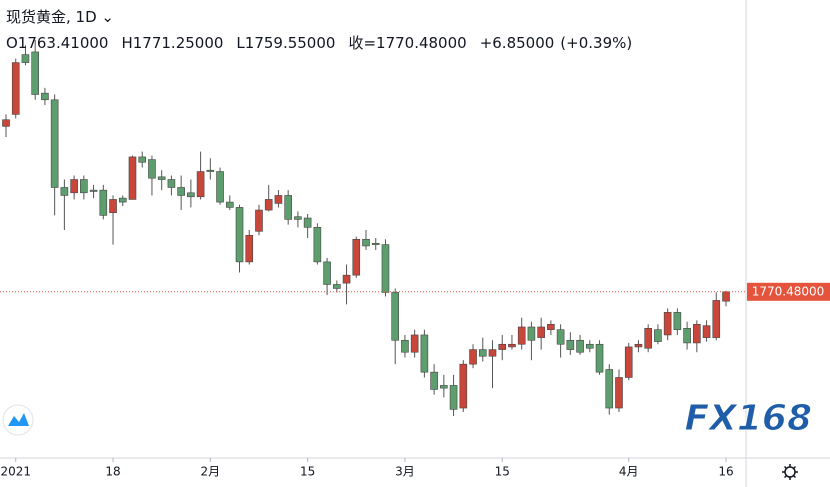  What do you see at coordinates (725, 472) in the screenshot?
I see `x-tick-label: 16` at bounding box center [725, 472].